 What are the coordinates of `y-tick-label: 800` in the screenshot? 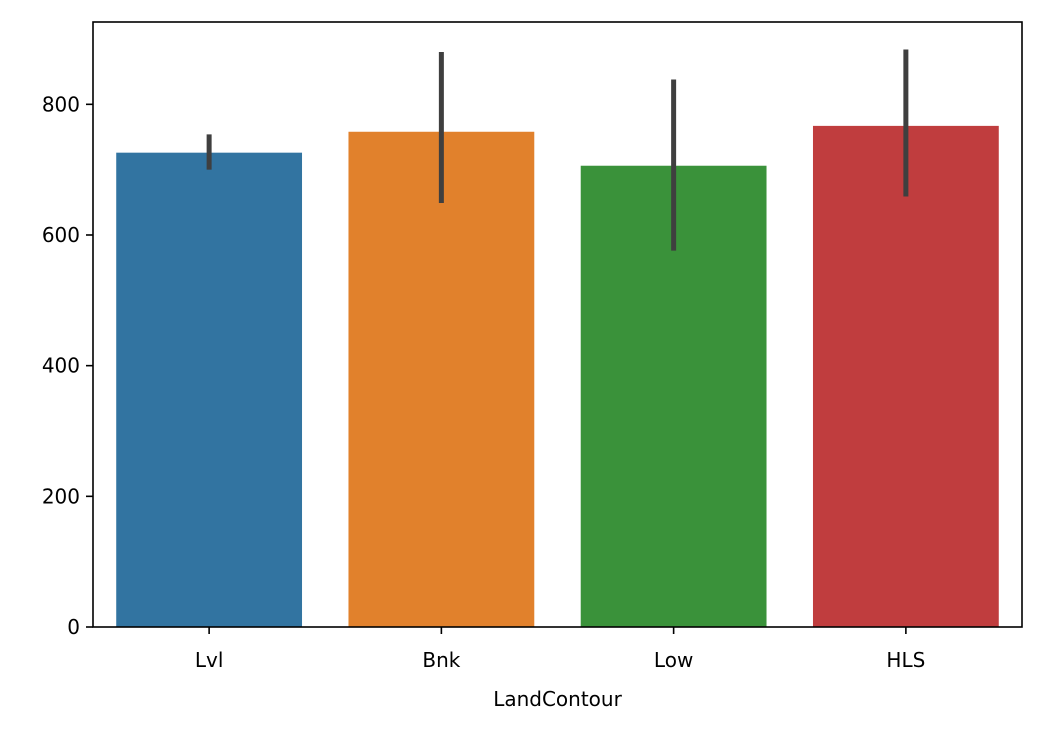 It's located at (61, 104).